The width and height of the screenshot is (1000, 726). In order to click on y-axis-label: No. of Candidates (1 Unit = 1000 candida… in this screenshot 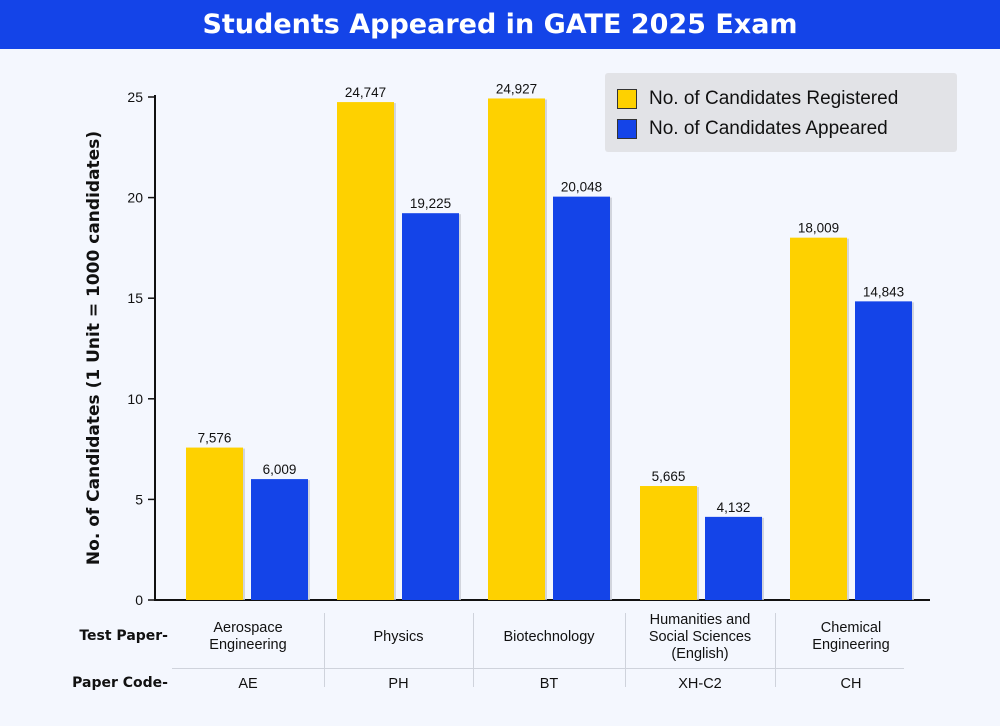, I will do `click(94, 348)`.